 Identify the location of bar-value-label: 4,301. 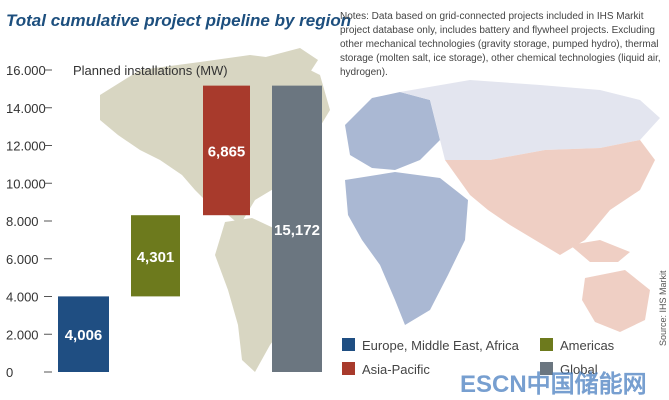
(156, 257).